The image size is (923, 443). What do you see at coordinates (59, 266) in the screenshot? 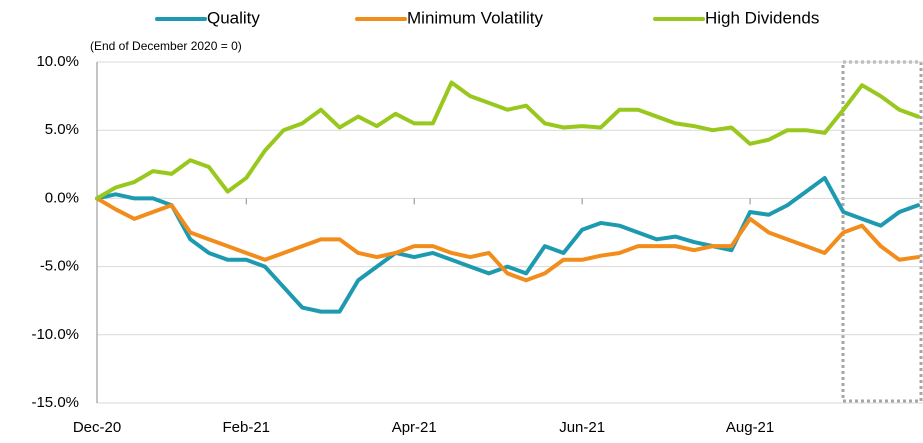
I see `y-tick-label: -5.0%` at bounding box center [59, 266].